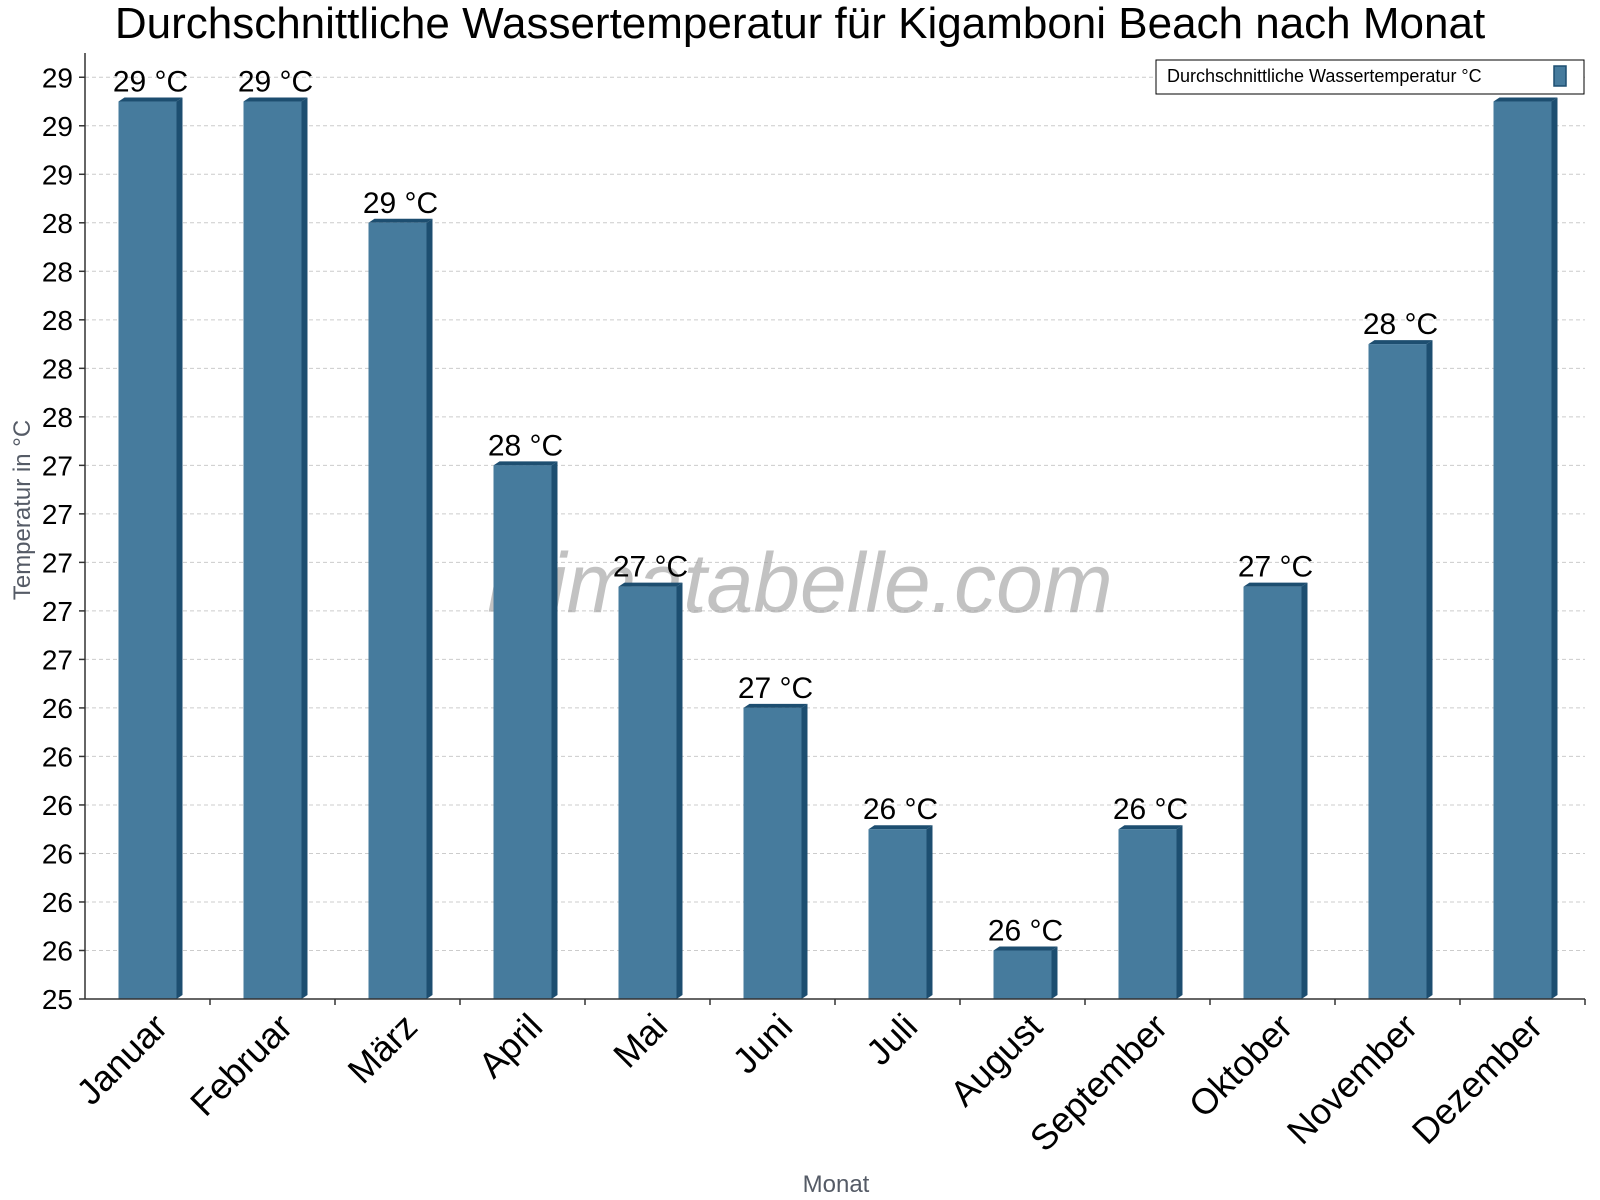 Image resolution: width=1600 pixels, height=1200 pixels. I want to click on y-axis-label: Temperatur in °C, so click(22, 510).